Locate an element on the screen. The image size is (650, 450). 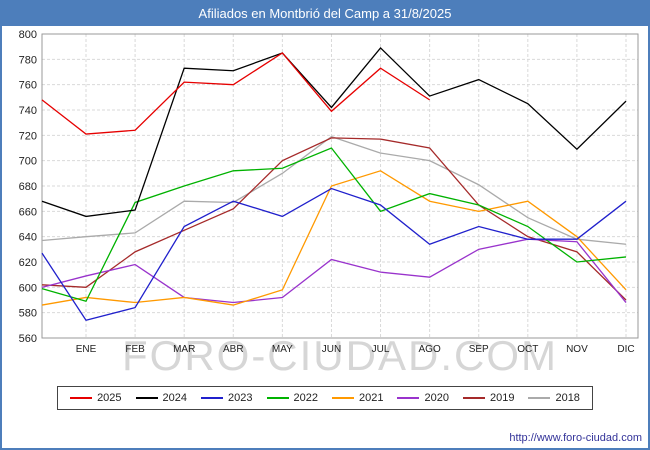
legend-label: 2019 is located at coordinates (502, 398).